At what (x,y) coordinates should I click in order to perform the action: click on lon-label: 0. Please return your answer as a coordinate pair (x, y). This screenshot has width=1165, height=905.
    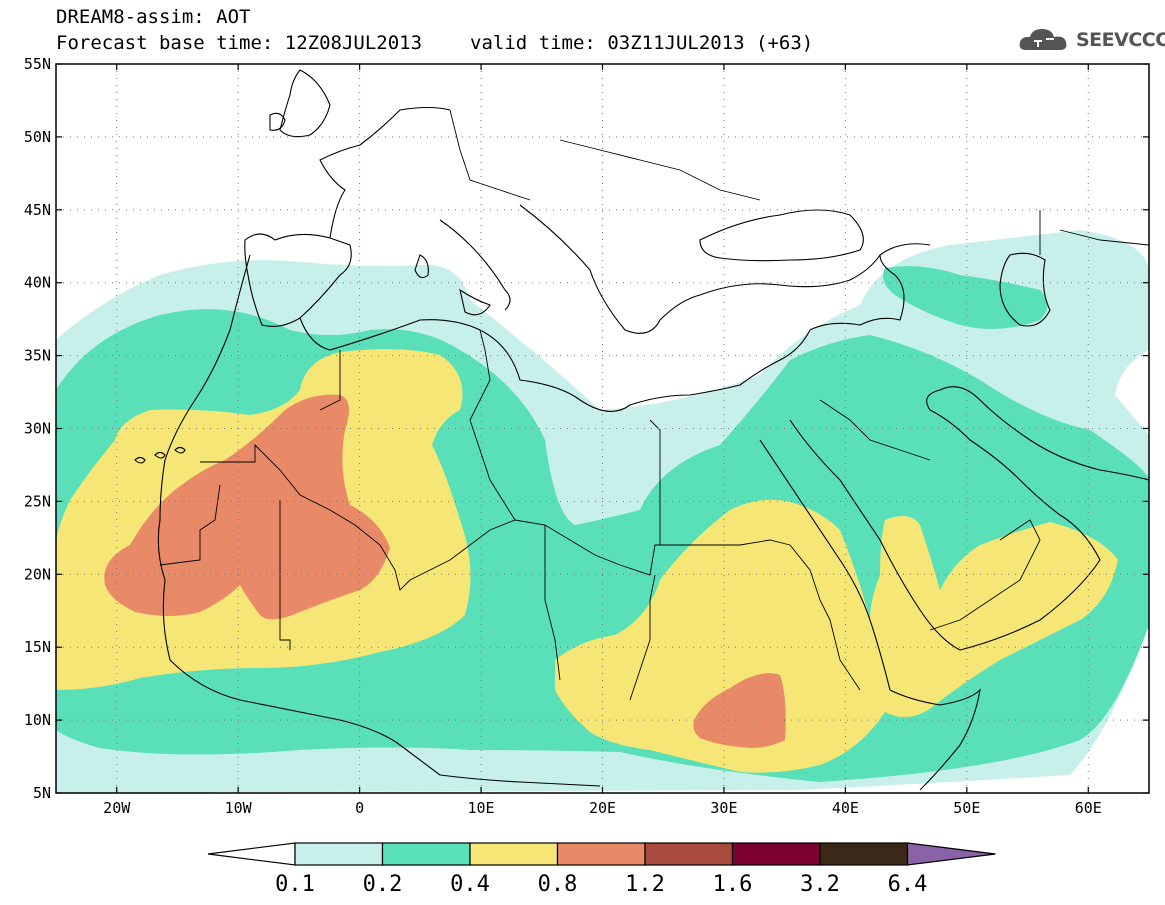
    Looking at the image, I should click on (359, 808).